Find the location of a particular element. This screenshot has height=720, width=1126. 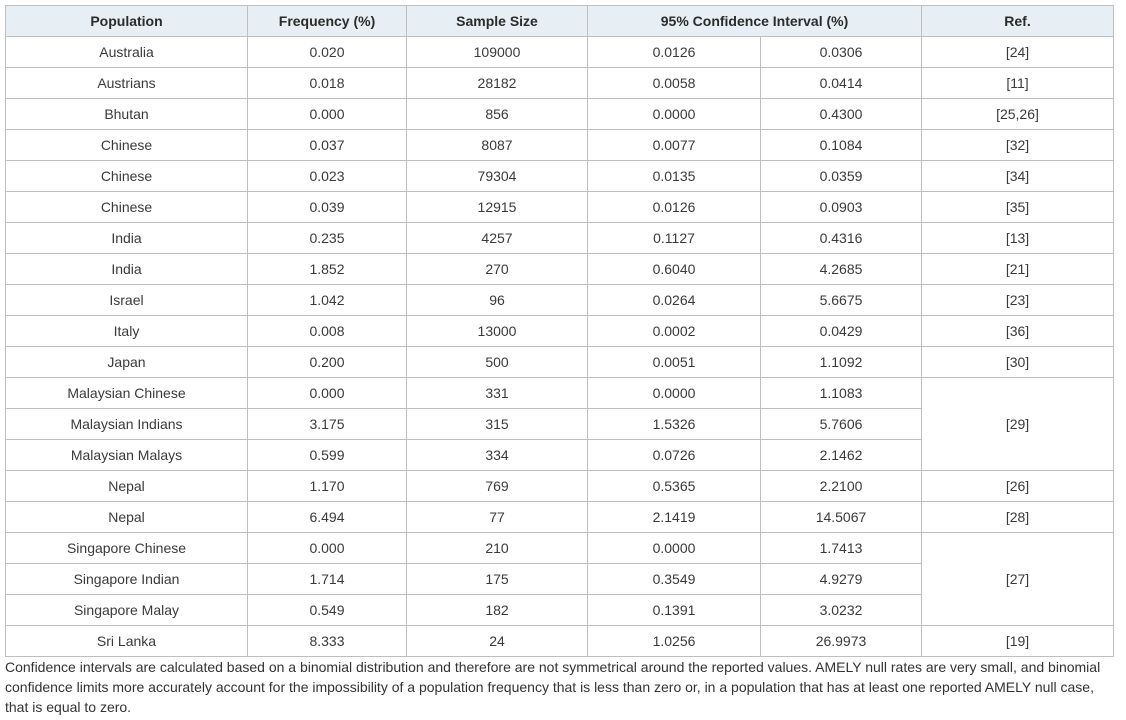

table-row: India 0.235 4257 0.1127 0.4316 [13] is located at coordinates (559, 238).